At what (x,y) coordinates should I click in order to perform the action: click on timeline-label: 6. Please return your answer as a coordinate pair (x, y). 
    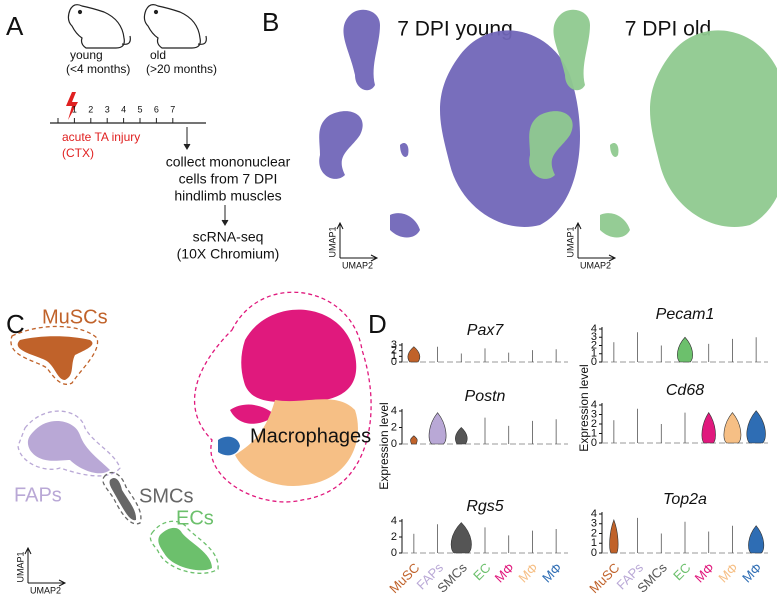
    Looking at the image, I should click on (156, 109).